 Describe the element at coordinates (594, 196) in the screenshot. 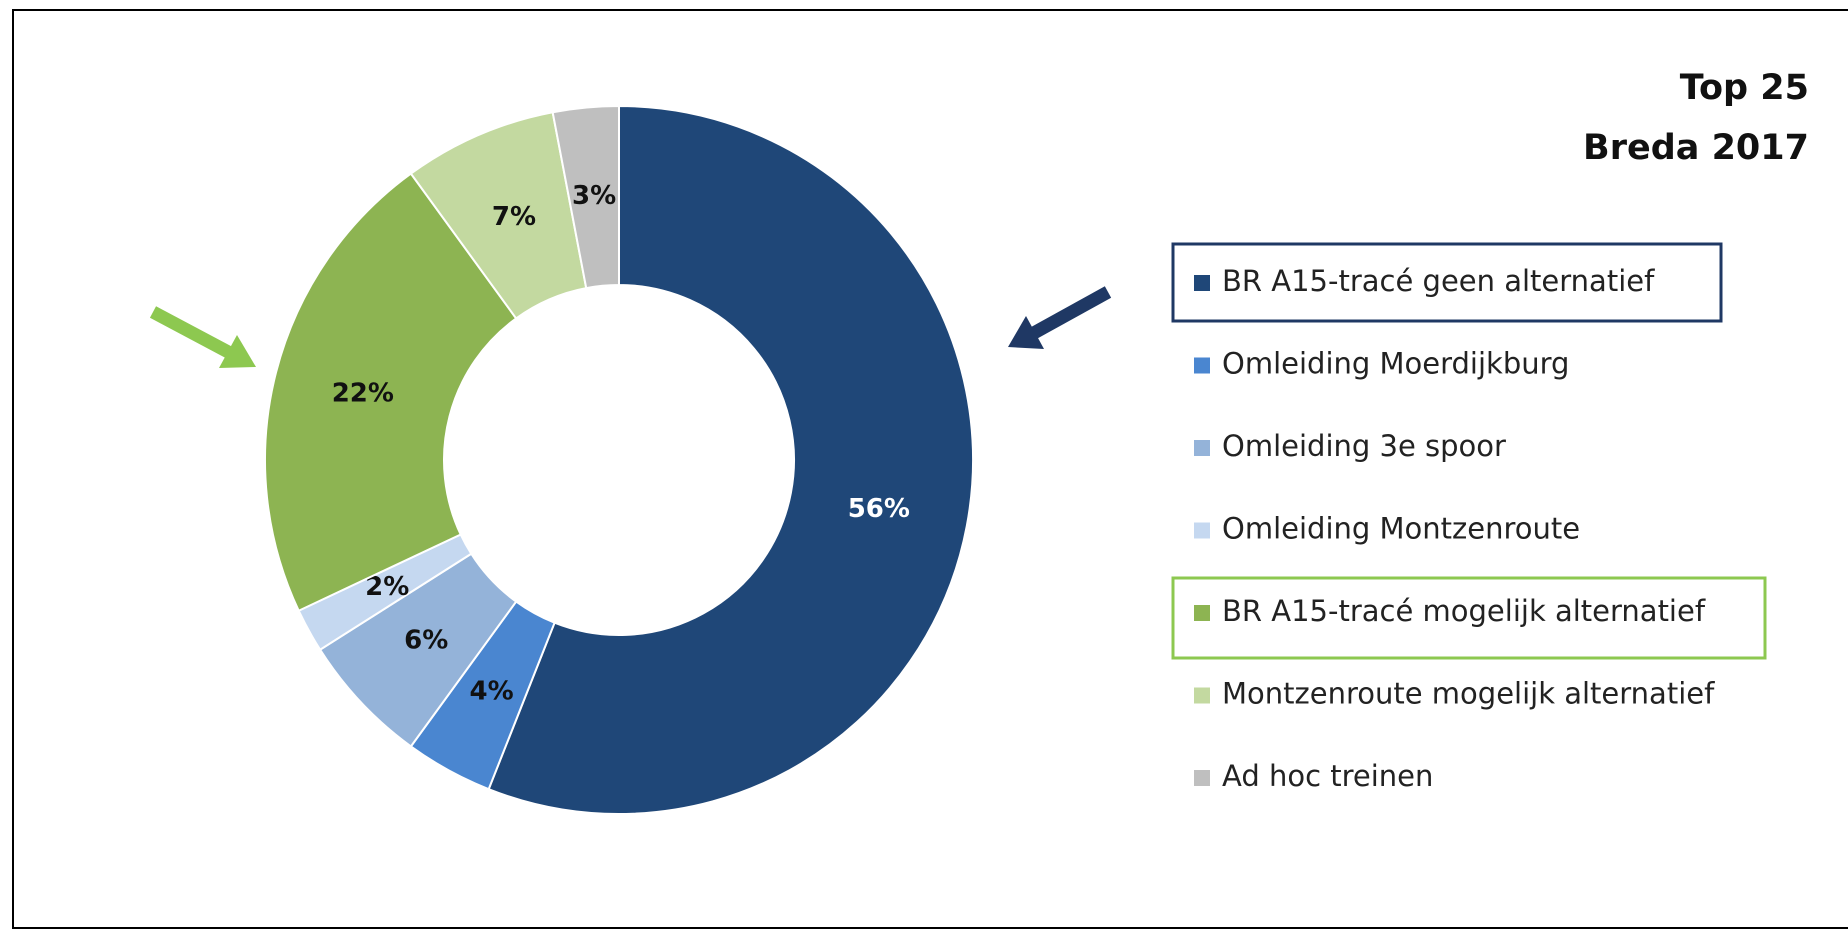

I see `data-label: 3%` at that location.